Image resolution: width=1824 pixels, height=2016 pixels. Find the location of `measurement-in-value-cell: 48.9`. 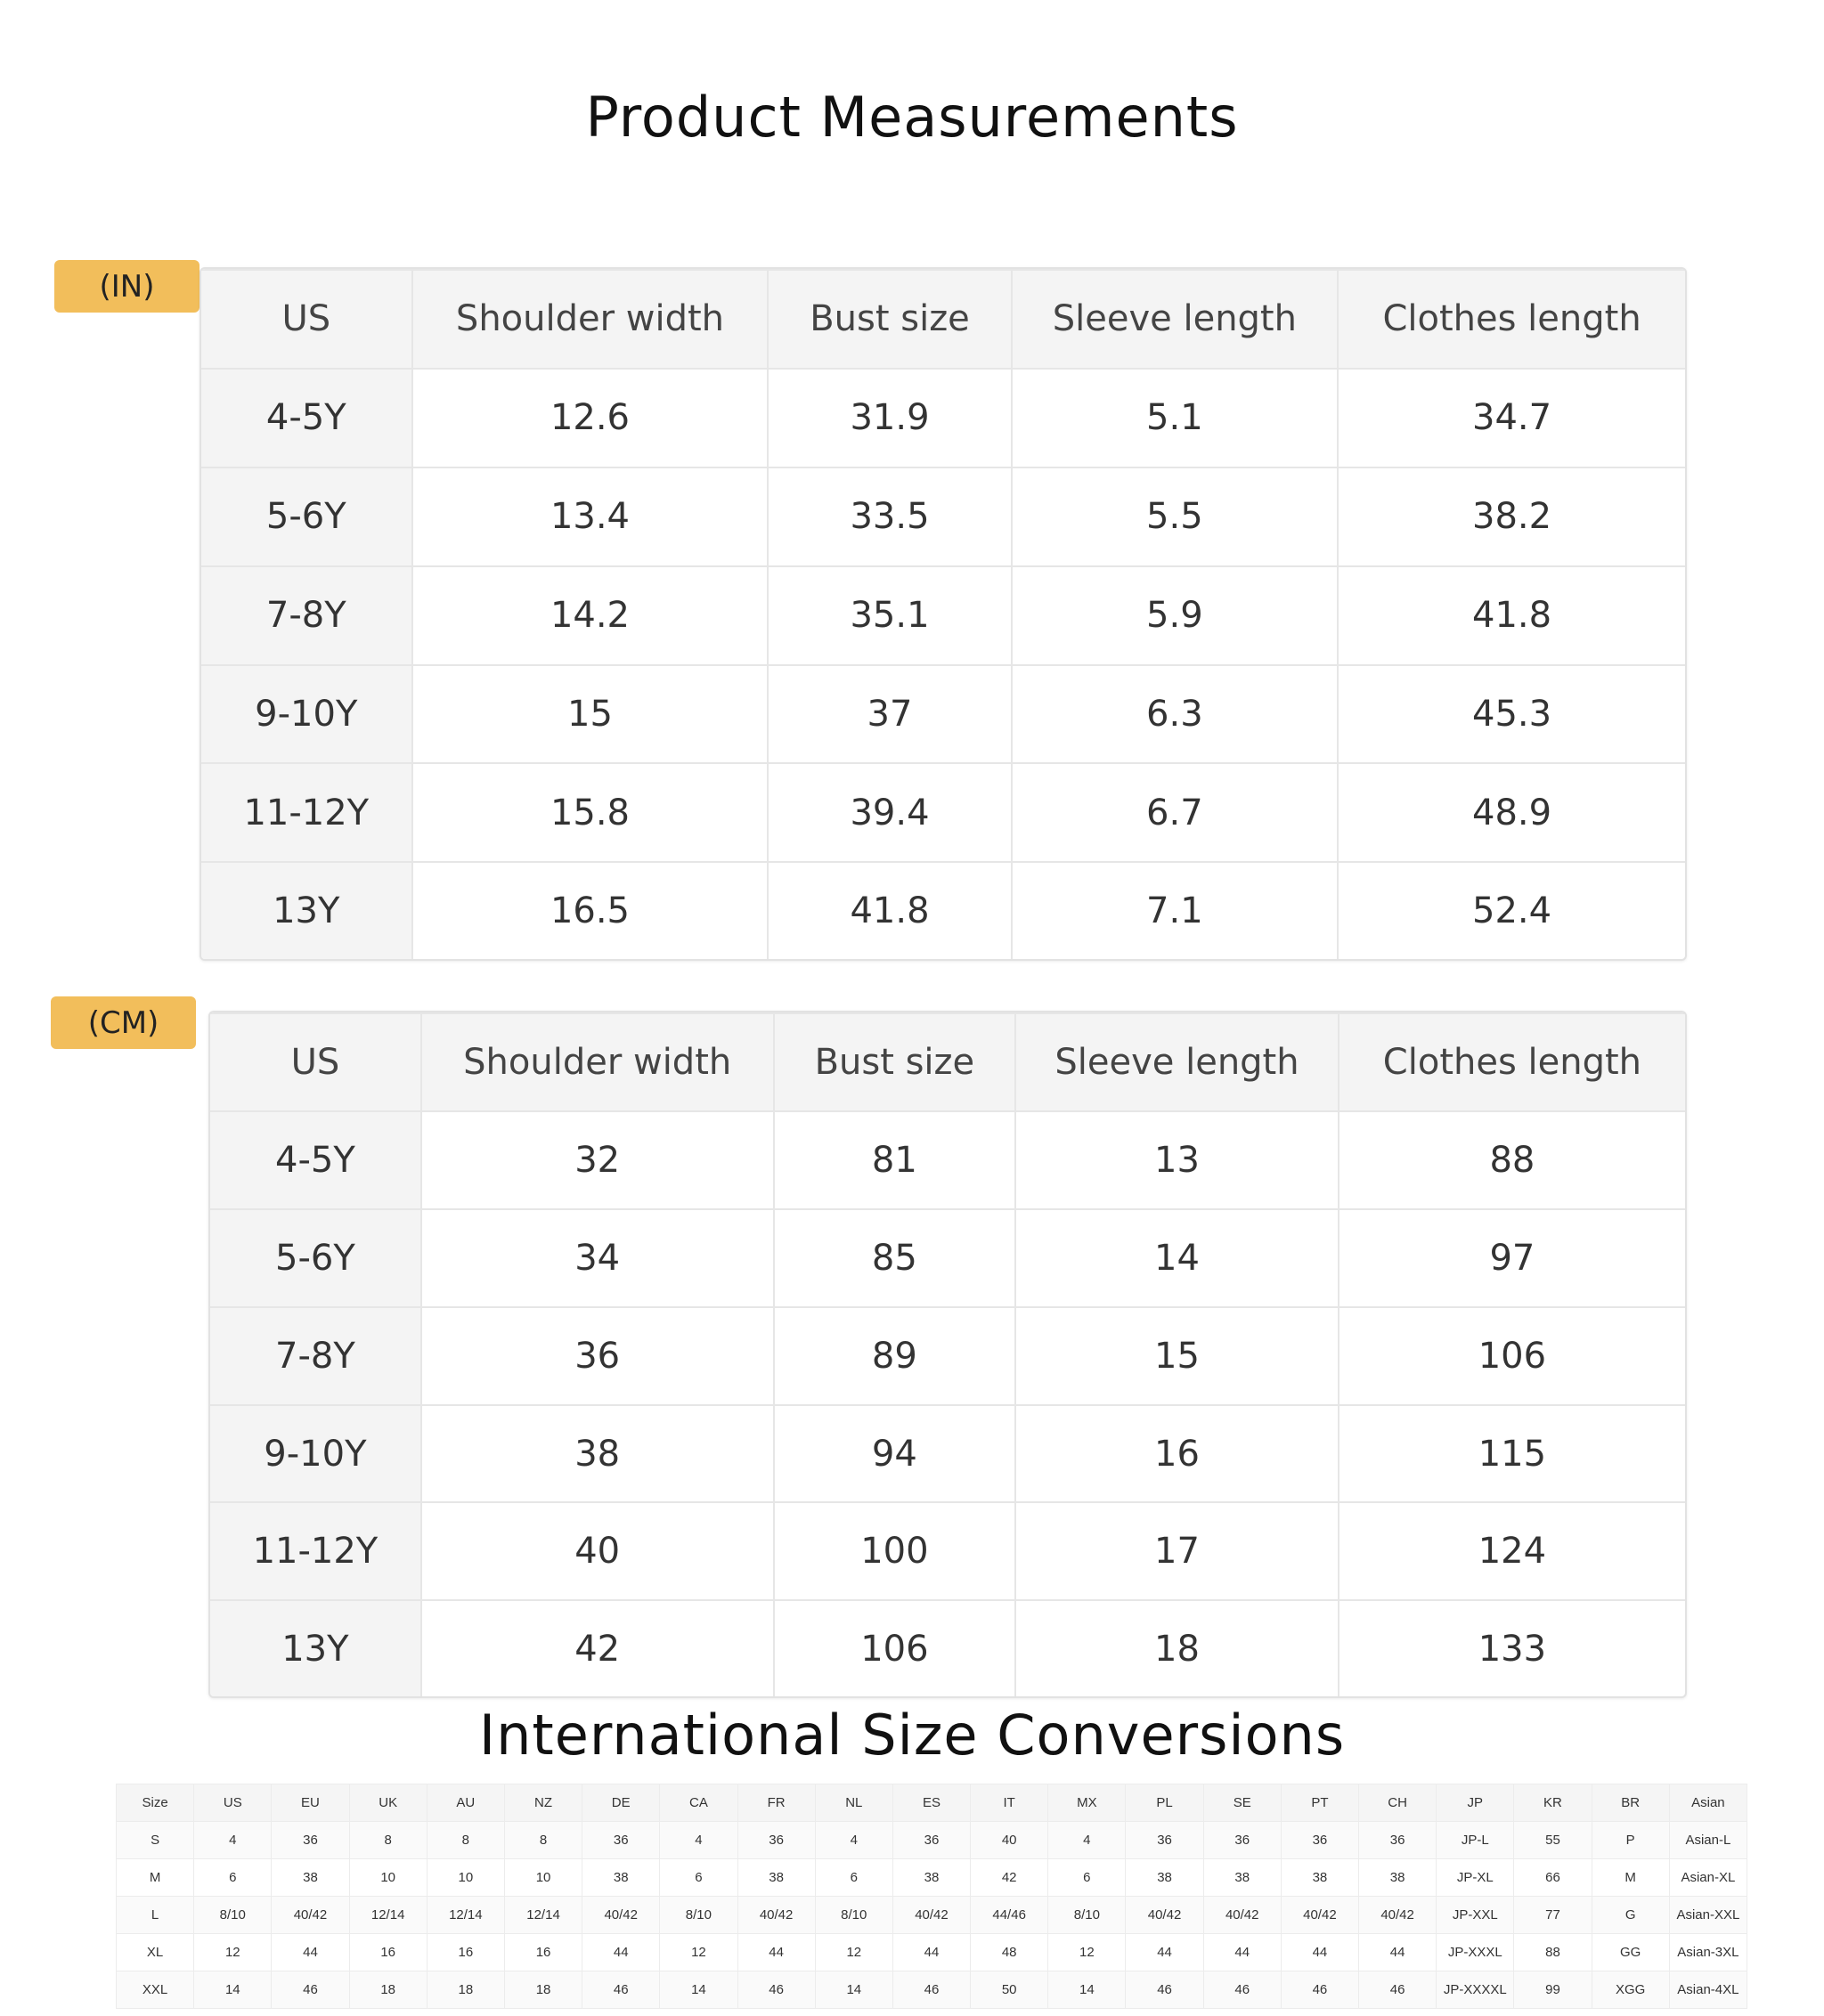

measurement-in-value-cell: 48.9 is located at coordinates (1511, 813).